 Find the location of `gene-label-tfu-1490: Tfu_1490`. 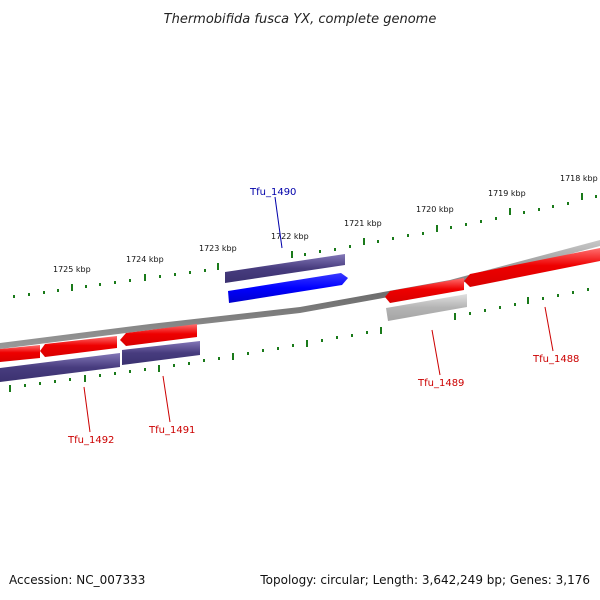

gene-label-tfu-1490: Tfu_1490 is located at coordinates (272, 192).